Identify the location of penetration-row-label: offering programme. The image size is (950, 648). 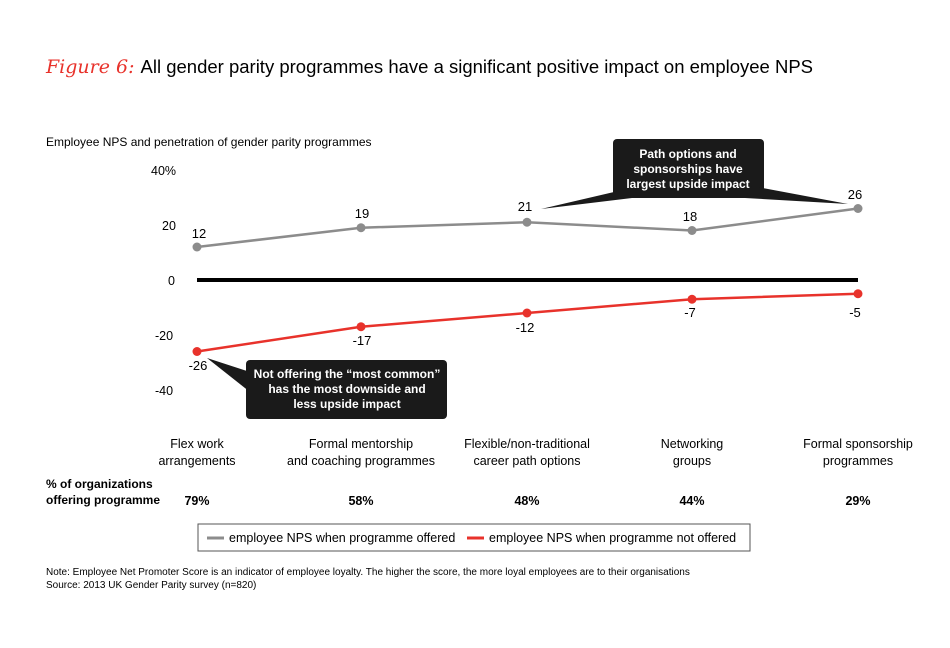
(103, 500).